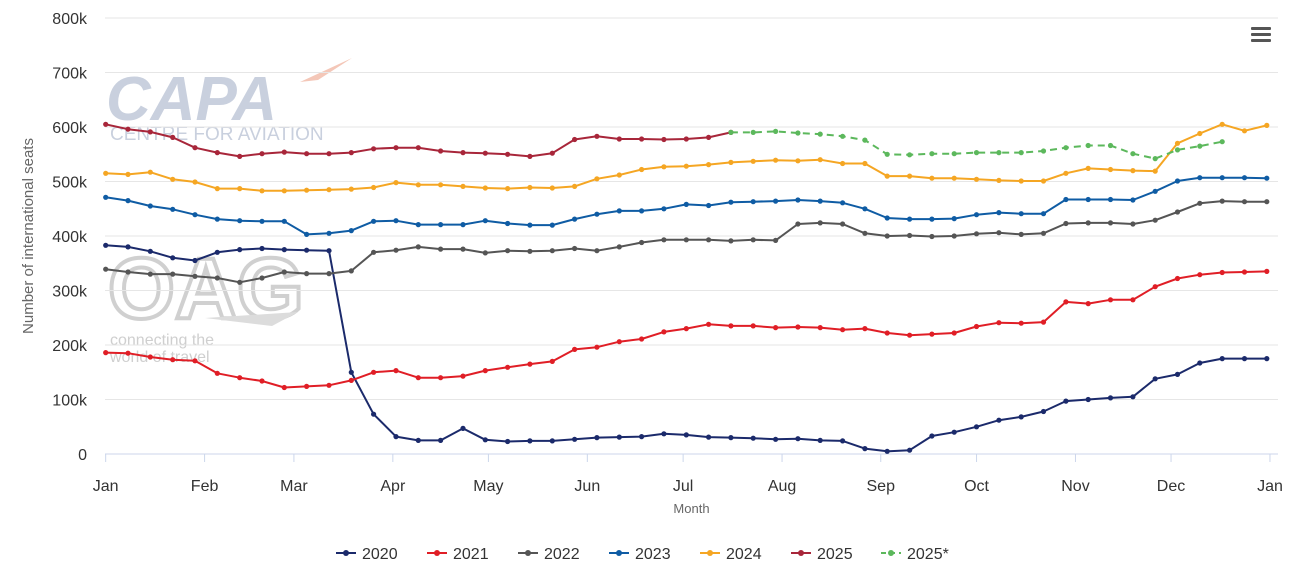 This screenshot has height=573, width=1290. Describe the element at coordinates (1270, 486) in the screenshot. I see `x-tick-label: Jan` at that location.